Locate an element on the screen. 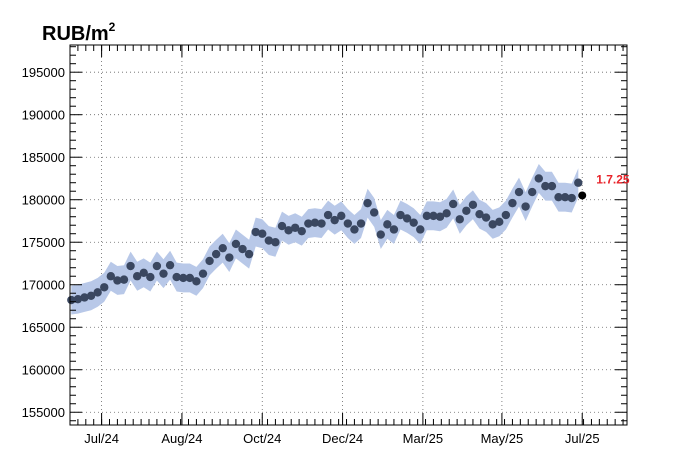 The height and width of the screenshot is (475, 698). x-tick-label: Jul/25 is located at coordinates (582, 438).